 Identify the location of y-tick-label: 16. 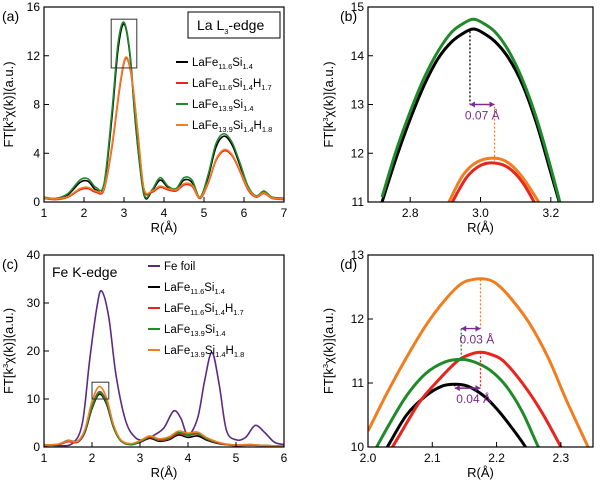
(34, 7).